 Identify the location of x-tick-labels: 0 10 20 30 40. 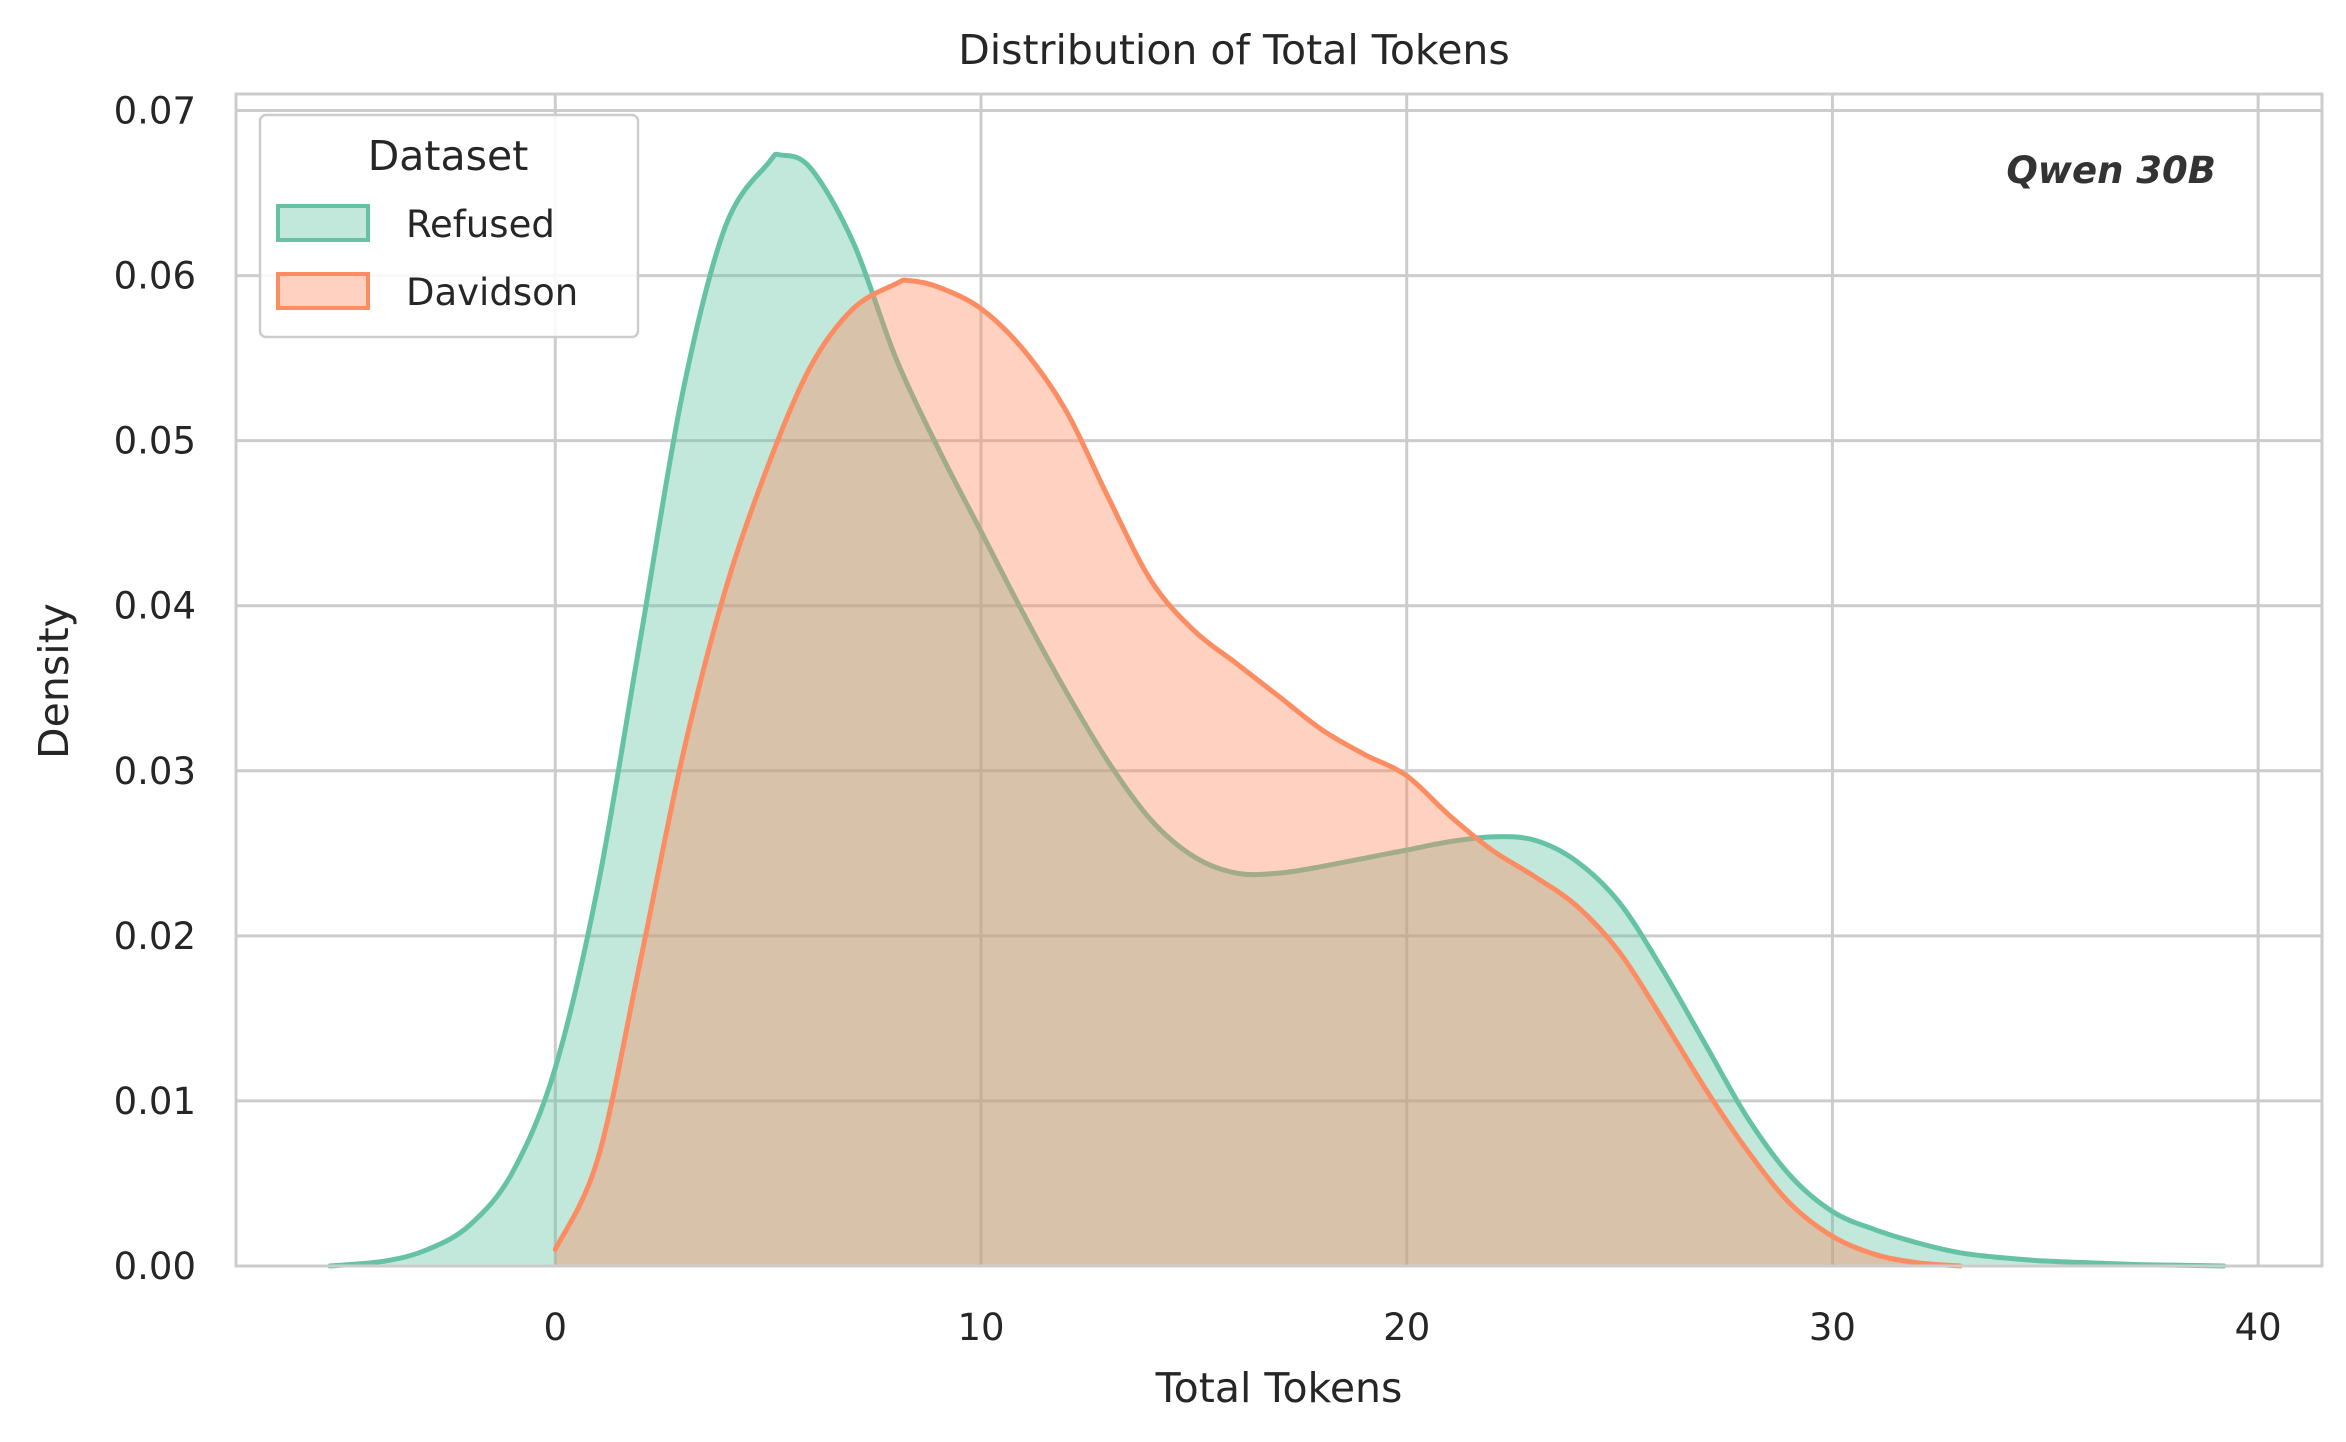
(1413, 1327).